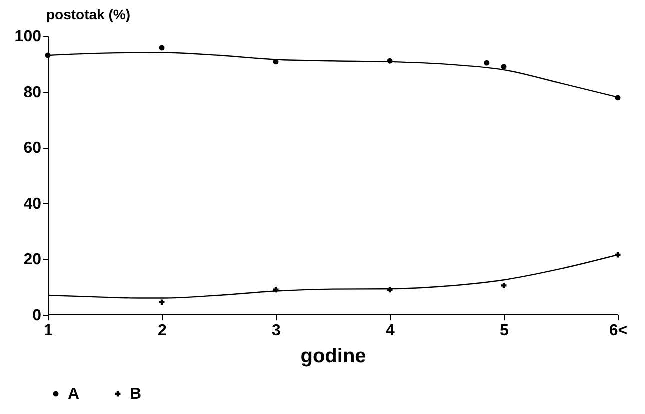 This screenshot has width=645, height=414. What do you see at coordinates (37, 316) in the screenshot?
I see `y-tick-label: 0` at bounding box center [37, 316].